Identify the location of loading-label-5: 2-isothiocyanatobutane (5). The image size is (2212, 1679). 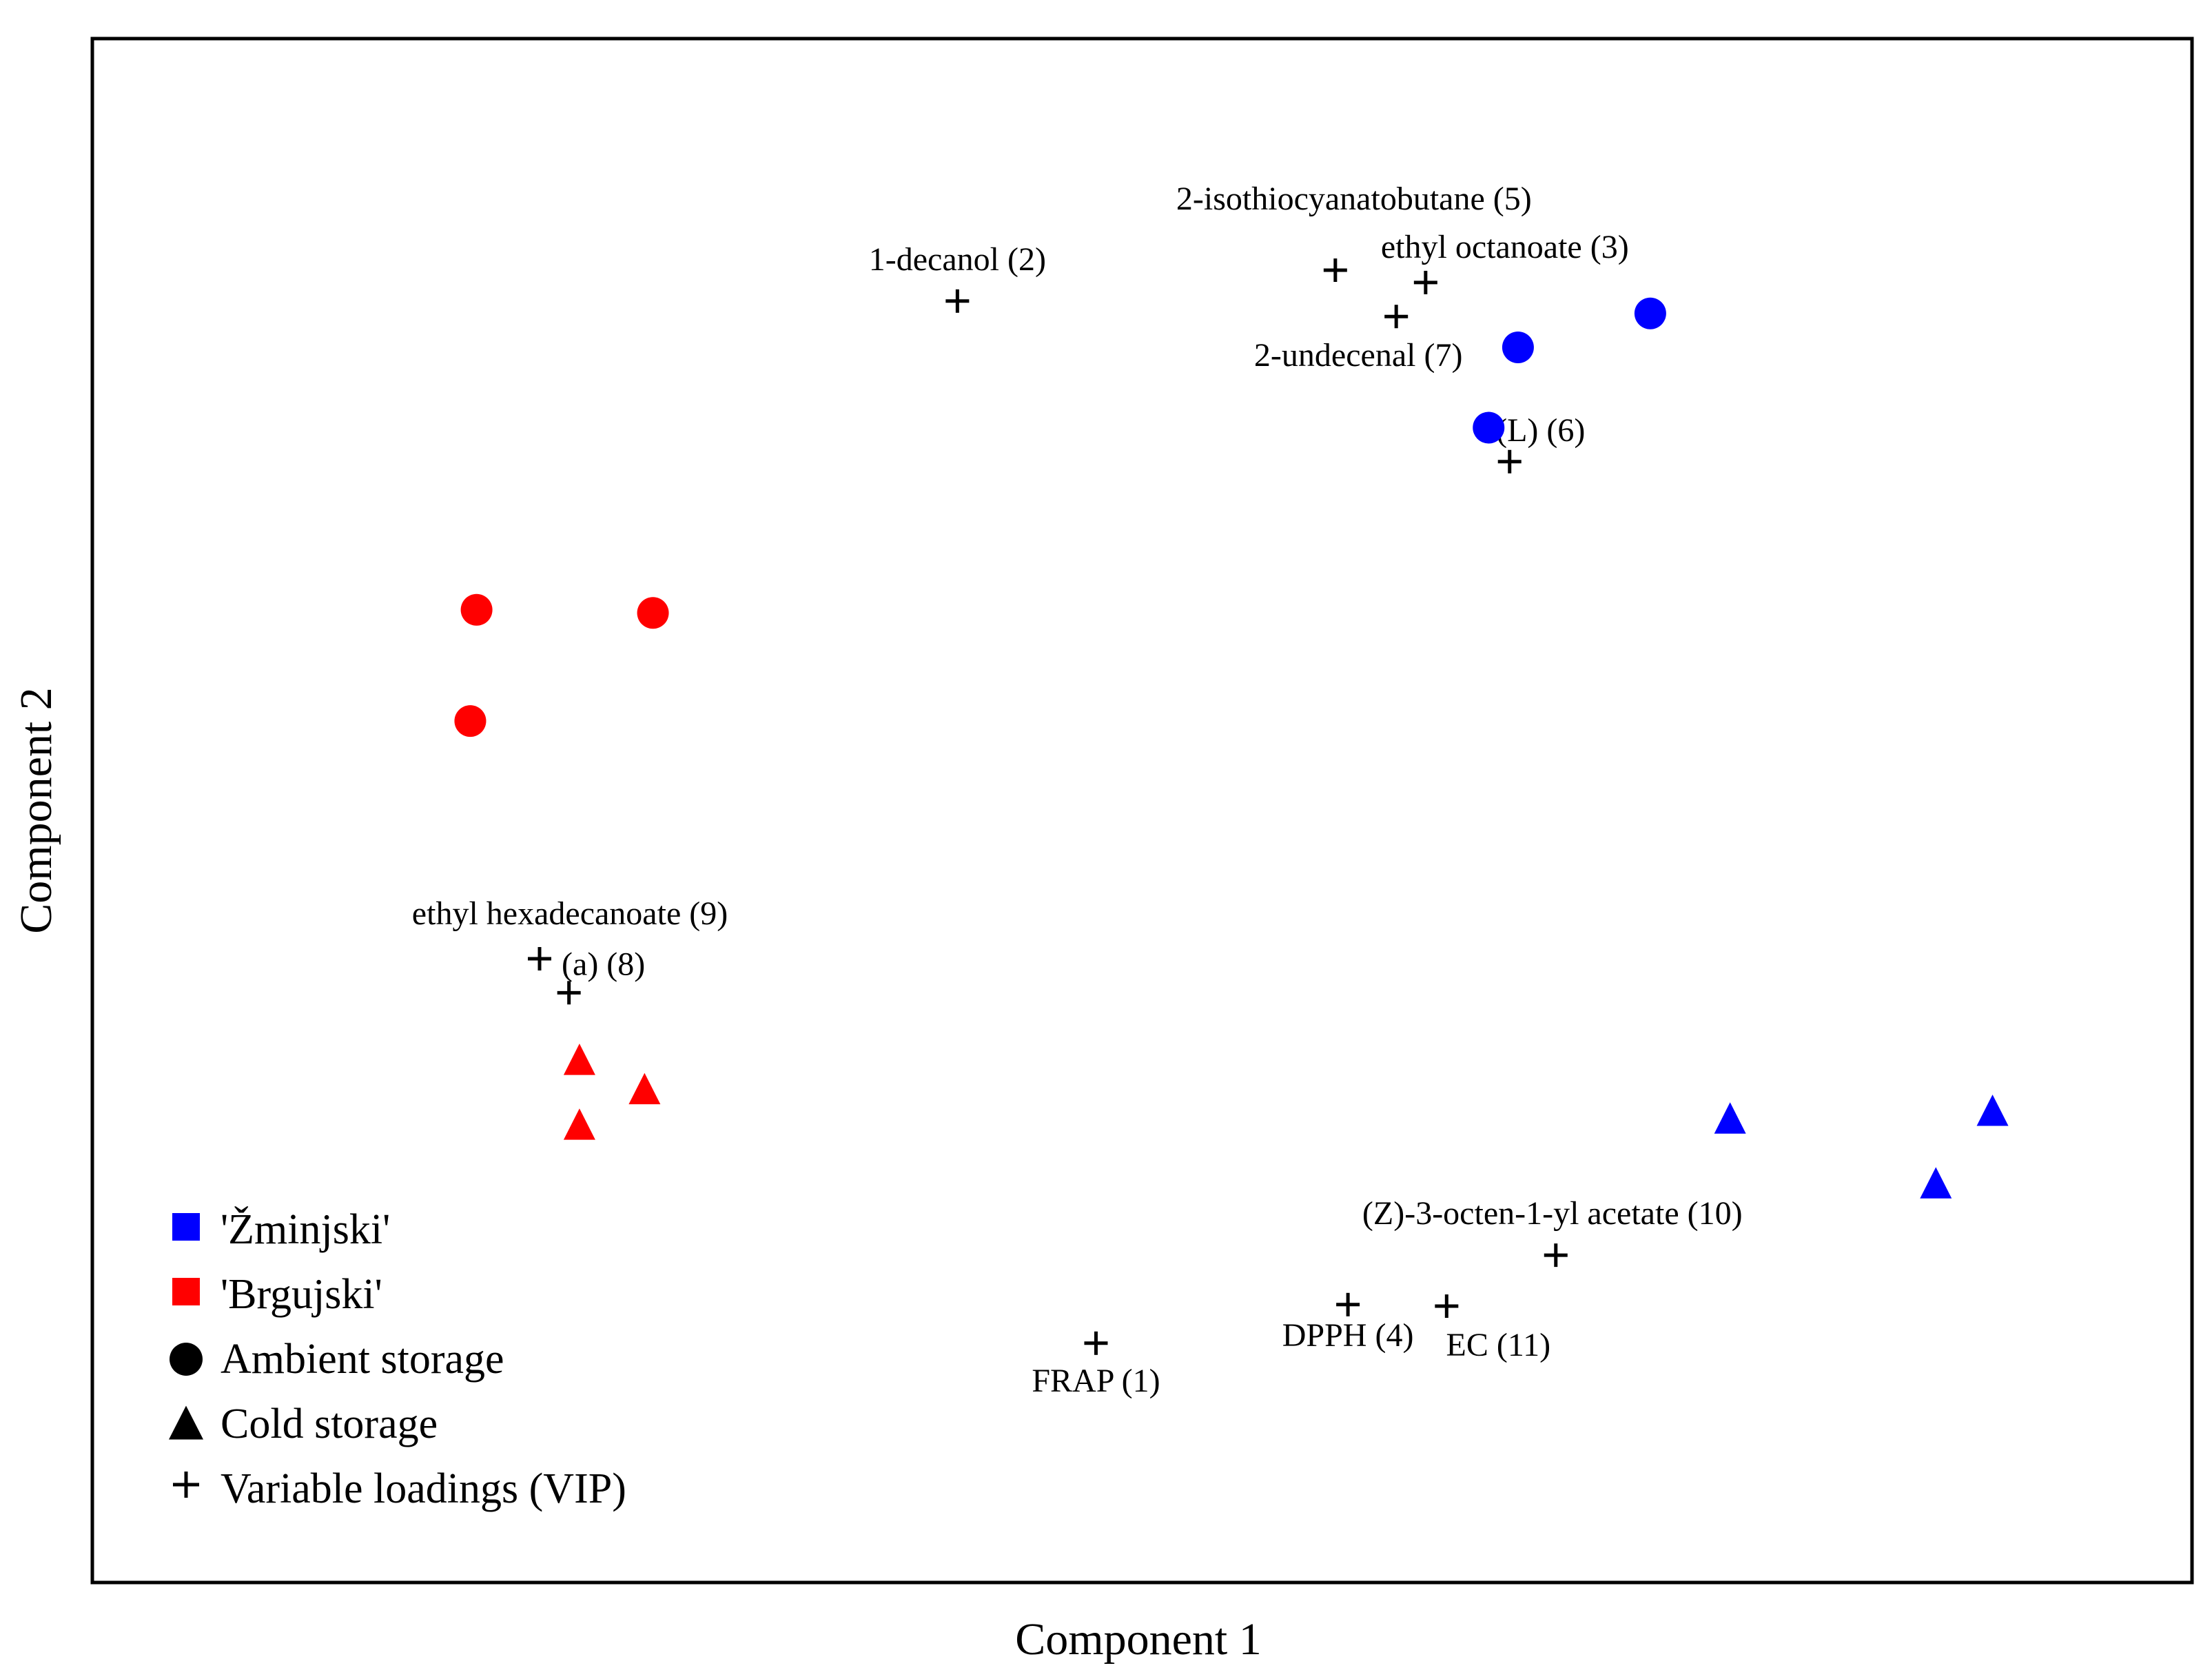
(1354, 199).